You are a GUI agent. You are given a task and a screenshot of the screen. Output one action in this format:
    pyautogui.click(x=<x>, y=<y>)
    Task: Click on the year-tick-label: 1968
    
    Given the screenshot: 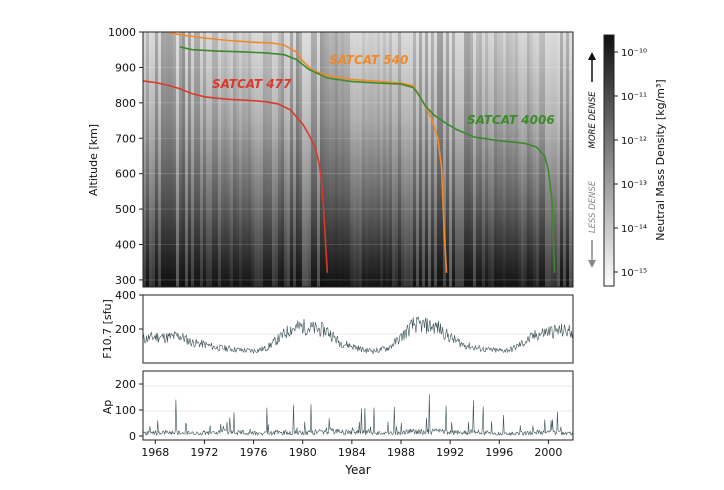 What is the action you would take?
    pyautogui.click(x=155, y=452)
    